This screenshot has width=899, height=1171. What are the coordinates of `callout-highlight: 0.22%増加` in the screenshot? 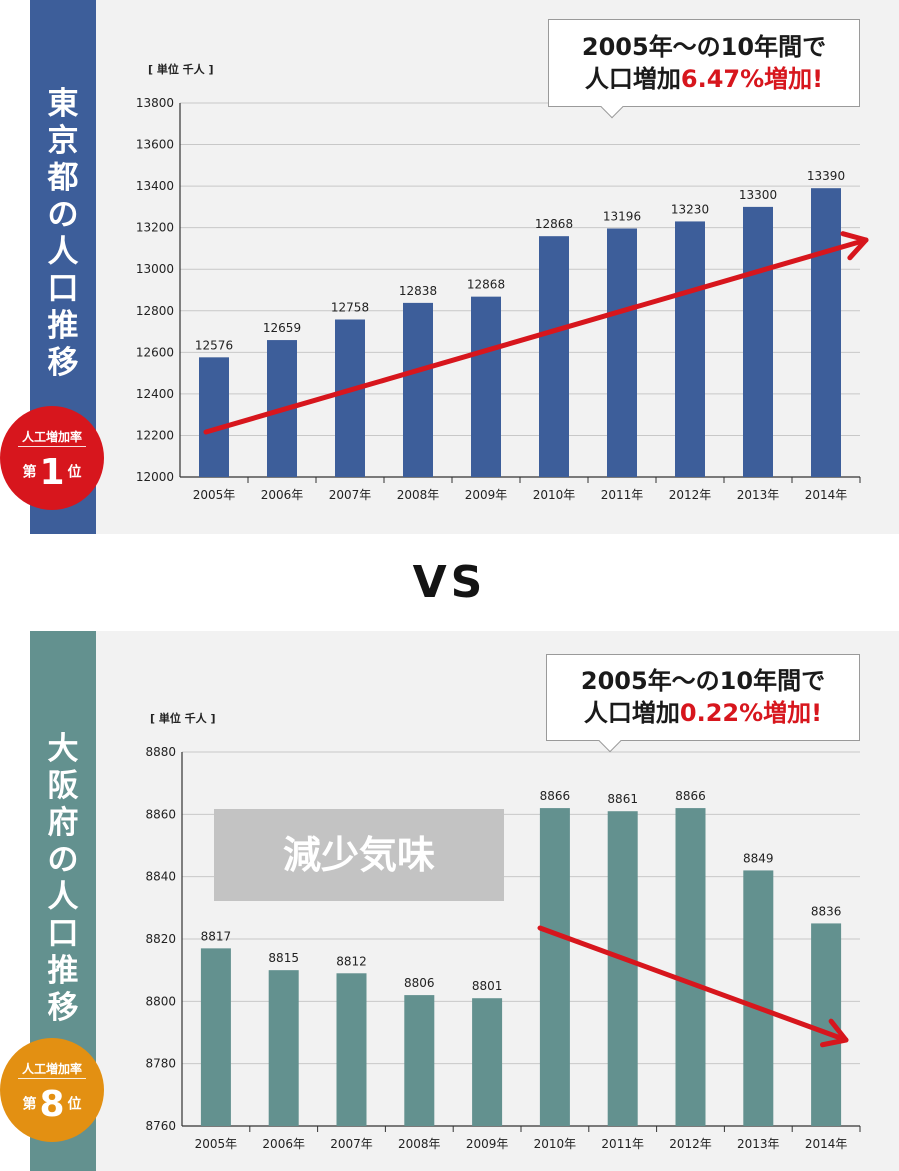 It's located at (745, 713).